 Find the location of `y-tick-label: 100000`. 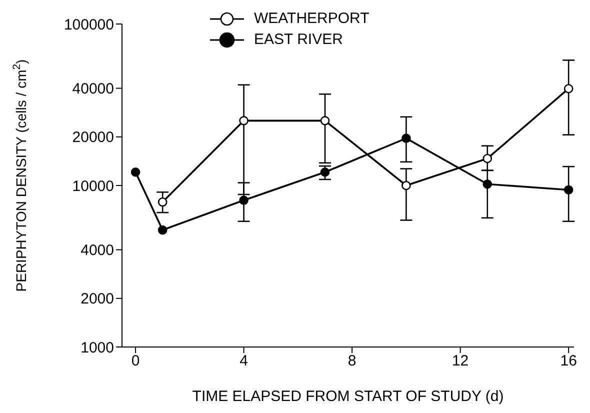

y-tick-label: 100000 is located at coordinates (89, 25).